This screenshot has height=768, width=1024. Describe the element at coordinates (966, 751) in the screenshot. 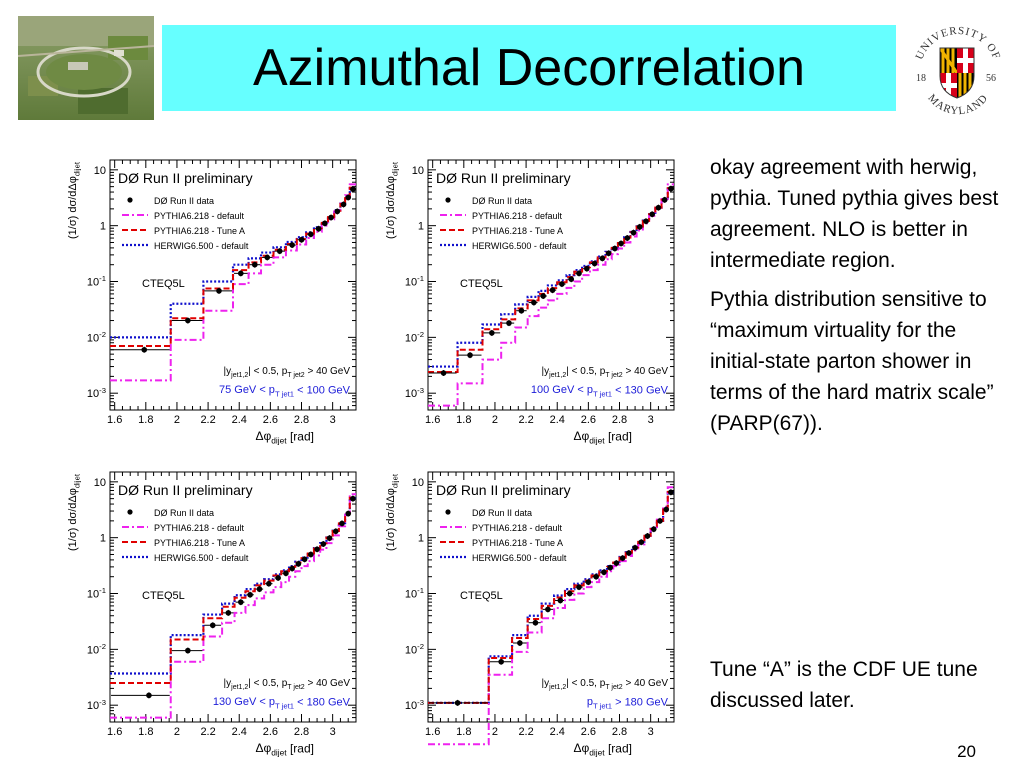

I see `page-number: 20` at that location.